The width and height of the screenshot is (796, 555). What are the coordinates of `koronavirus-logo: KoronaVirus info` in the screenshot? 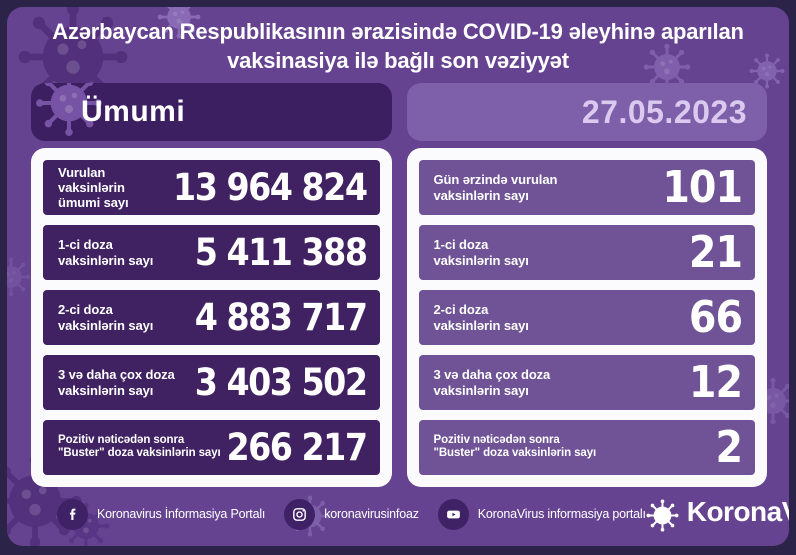 It's located at (717, 513).